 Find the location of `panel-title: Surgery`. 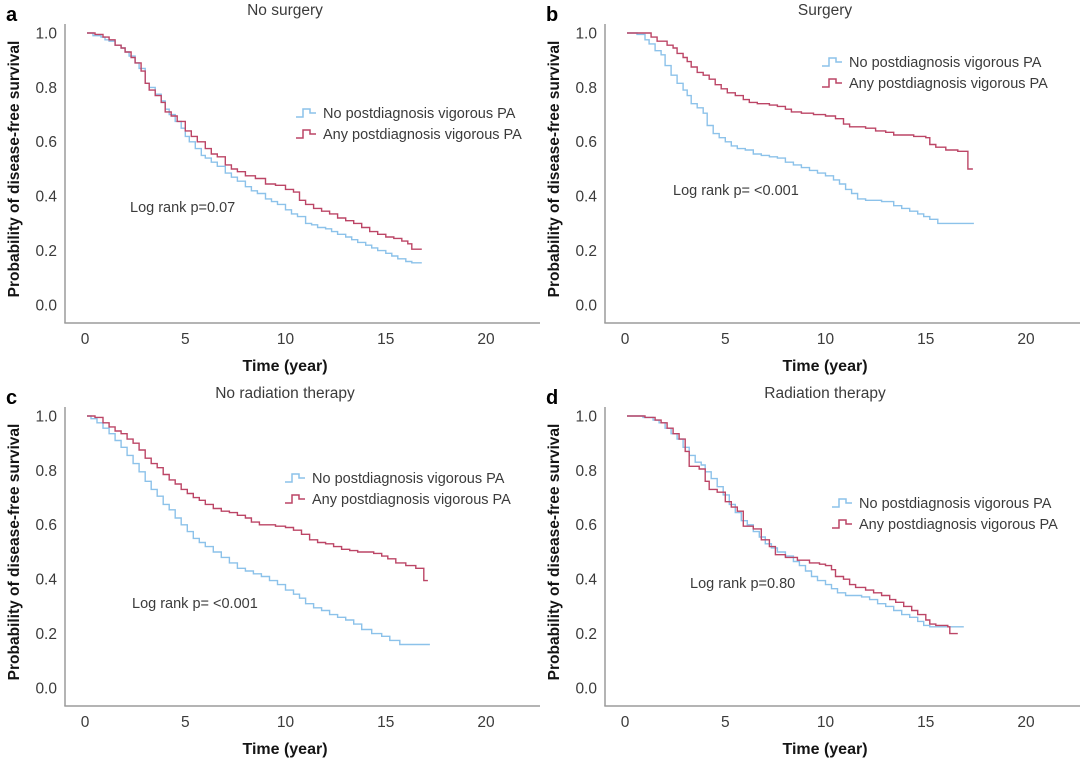

panel-title: Surgery is located at coordinates (825, 10).